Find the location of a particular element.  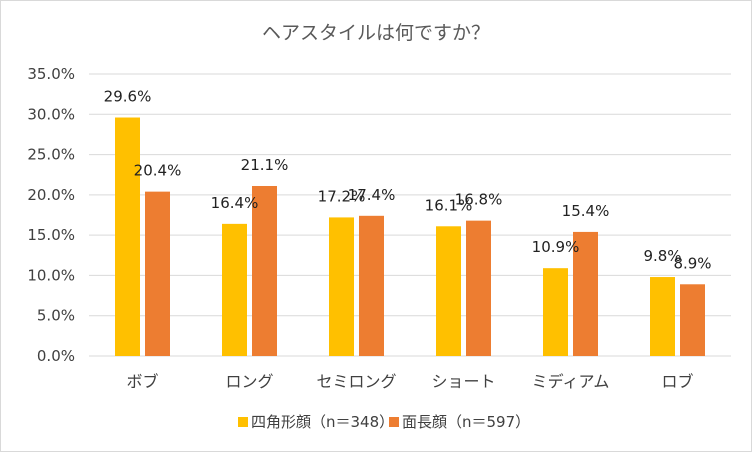

y-tick-label: 10.0% is located at coordinates (51, 275).